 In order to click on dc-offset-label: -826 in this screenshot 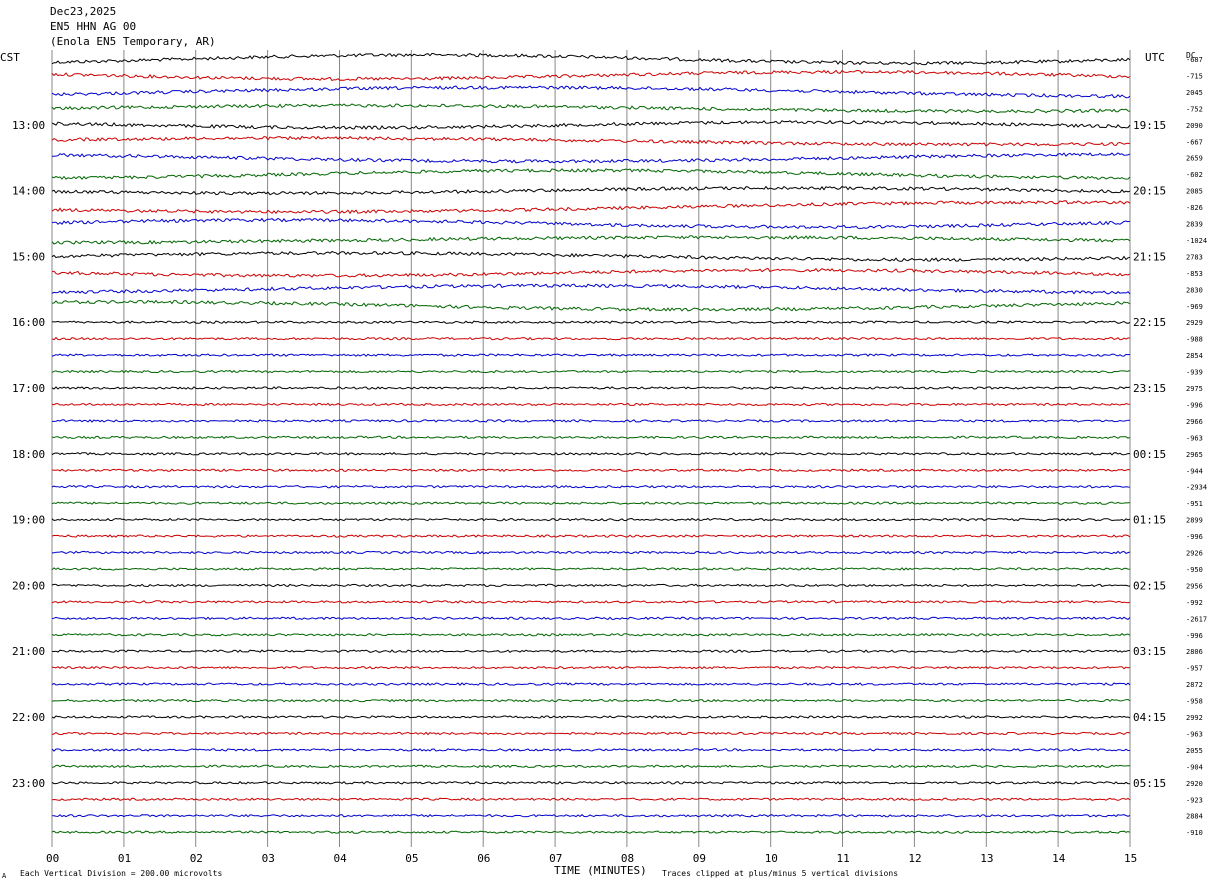, I will do `click(1194, 208)`.